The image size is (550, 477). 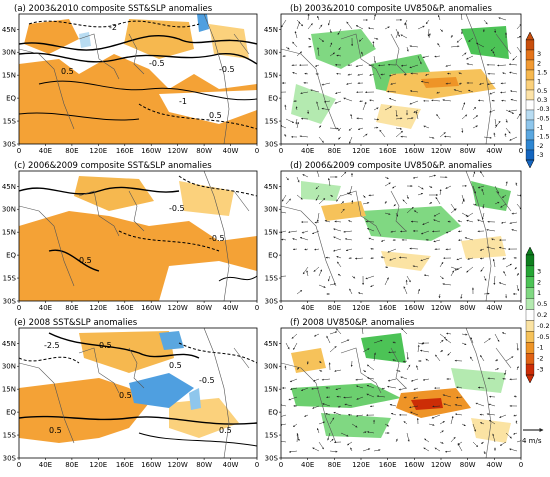 What do you see at coordinates (441, 151) in the screenshot?
I see `x-tick-label: 120W` at bounding box center [441, 151].